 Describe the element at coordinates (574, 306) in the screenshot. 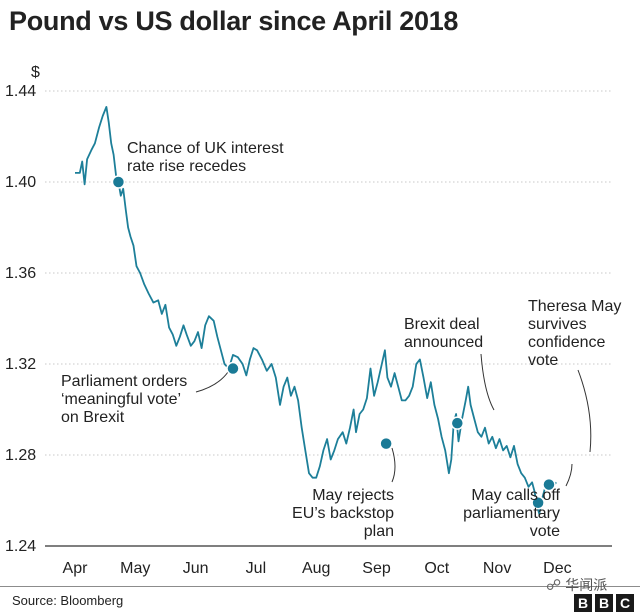

I see `annotation-line: Theresa May` at that location.